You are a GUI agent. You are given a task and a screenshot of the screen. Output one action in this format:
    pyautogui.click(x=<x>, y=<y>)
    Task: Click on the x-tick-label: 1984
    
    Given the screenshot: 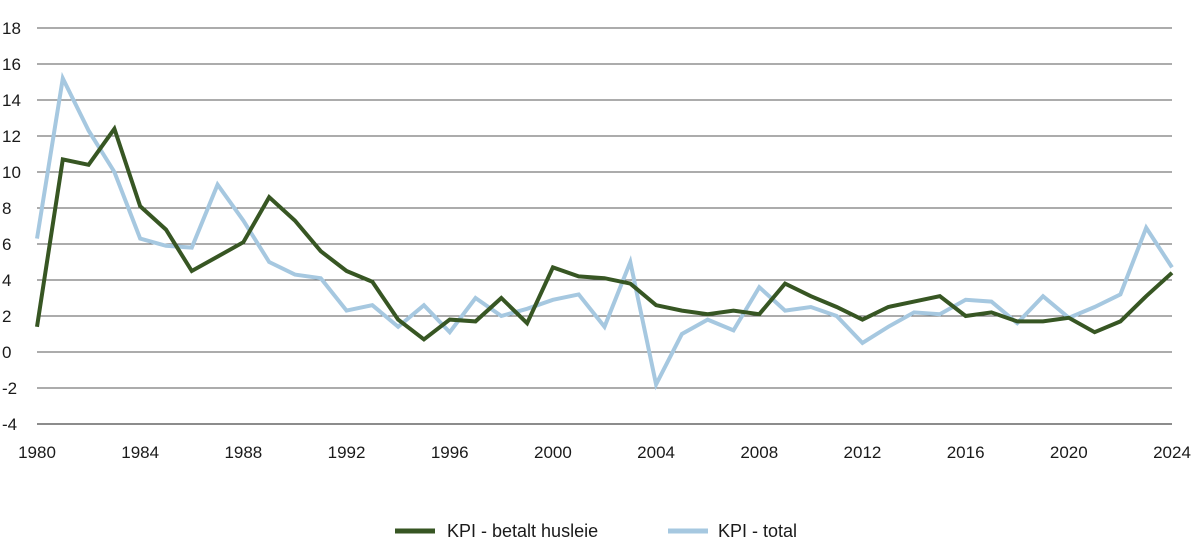 What is the action you would take?
    pyautogui.click(x=140, y=452)
    